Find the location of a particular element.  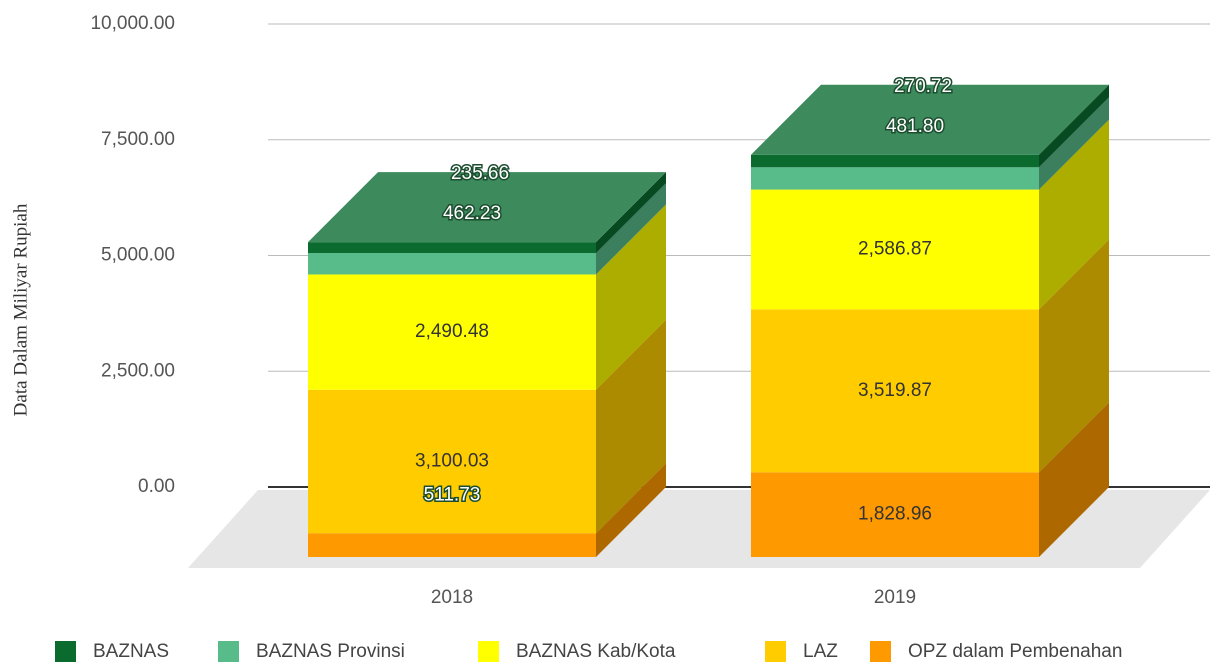

y-axis-title: Data Dalam Miliyar Rupiah is located at coordinates (20, 309).